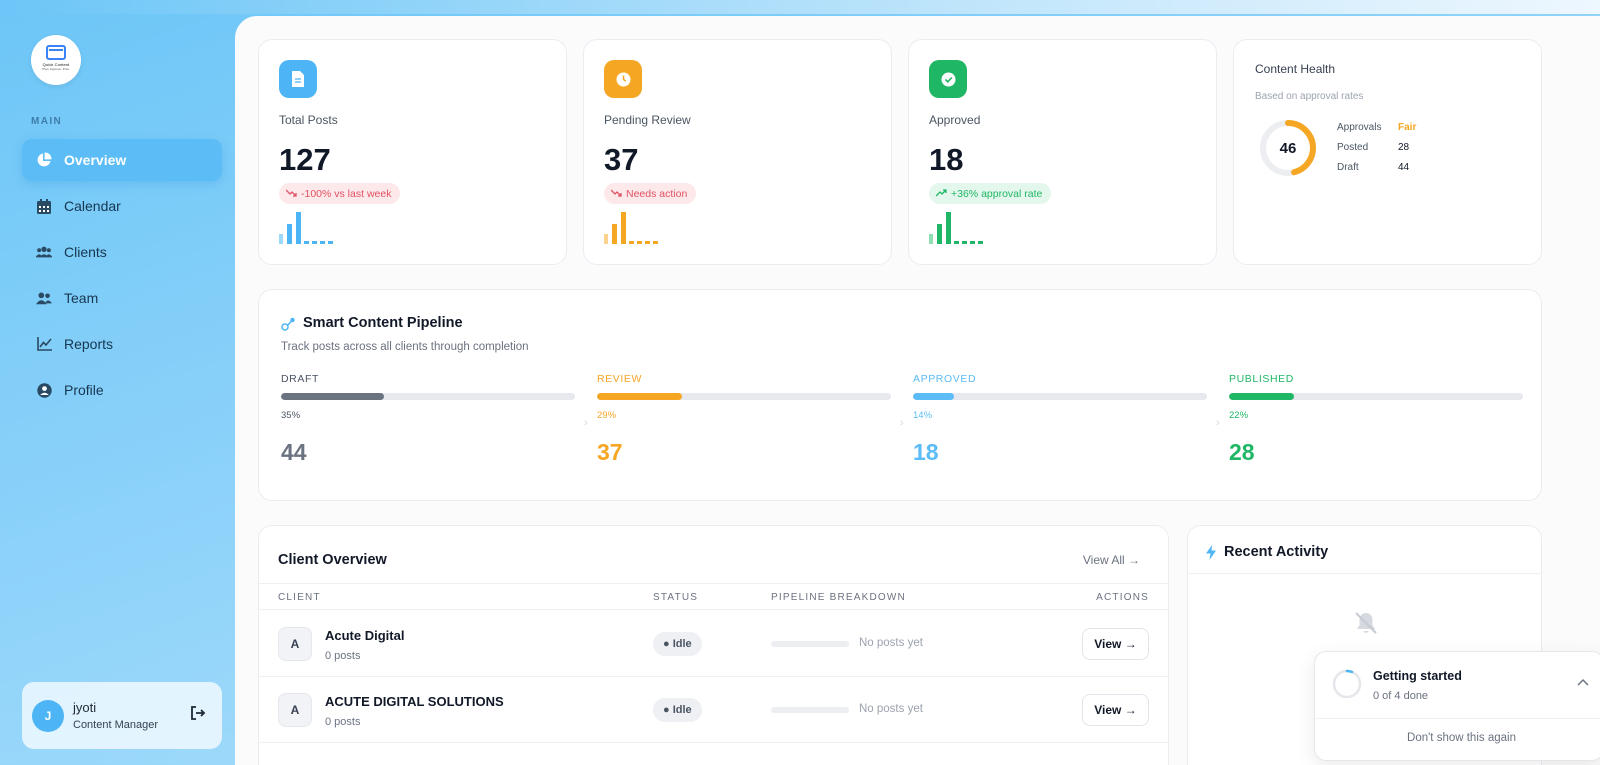 This screenshot has width=1600, height=765. Describe the element at coordinates (607, 415) in the screenshot. I see `stage-percent: 29%` at that location.